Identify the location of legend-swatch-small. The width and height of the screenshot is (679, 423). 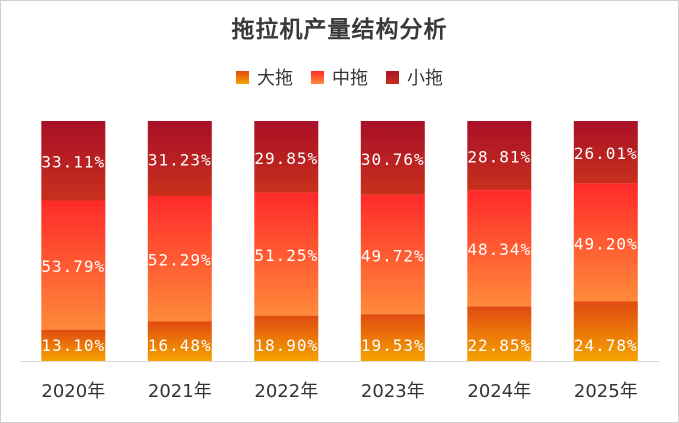
(392, 77).